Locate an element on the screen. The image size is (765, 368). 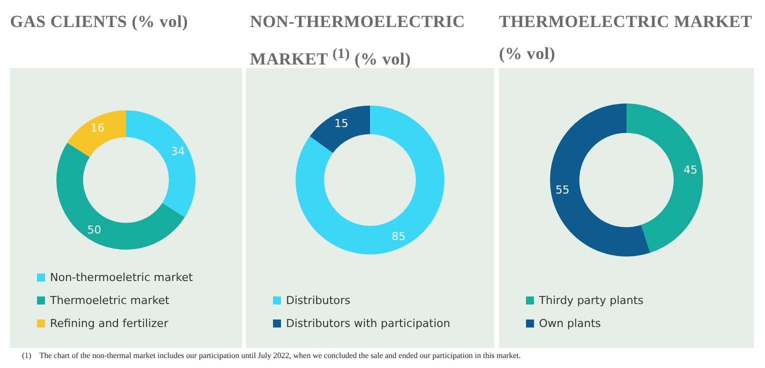
chart-title: NON-THERMOELECTRIC MARKET $^{(1)}$ (% vol) is located at coordinates (358, 41).